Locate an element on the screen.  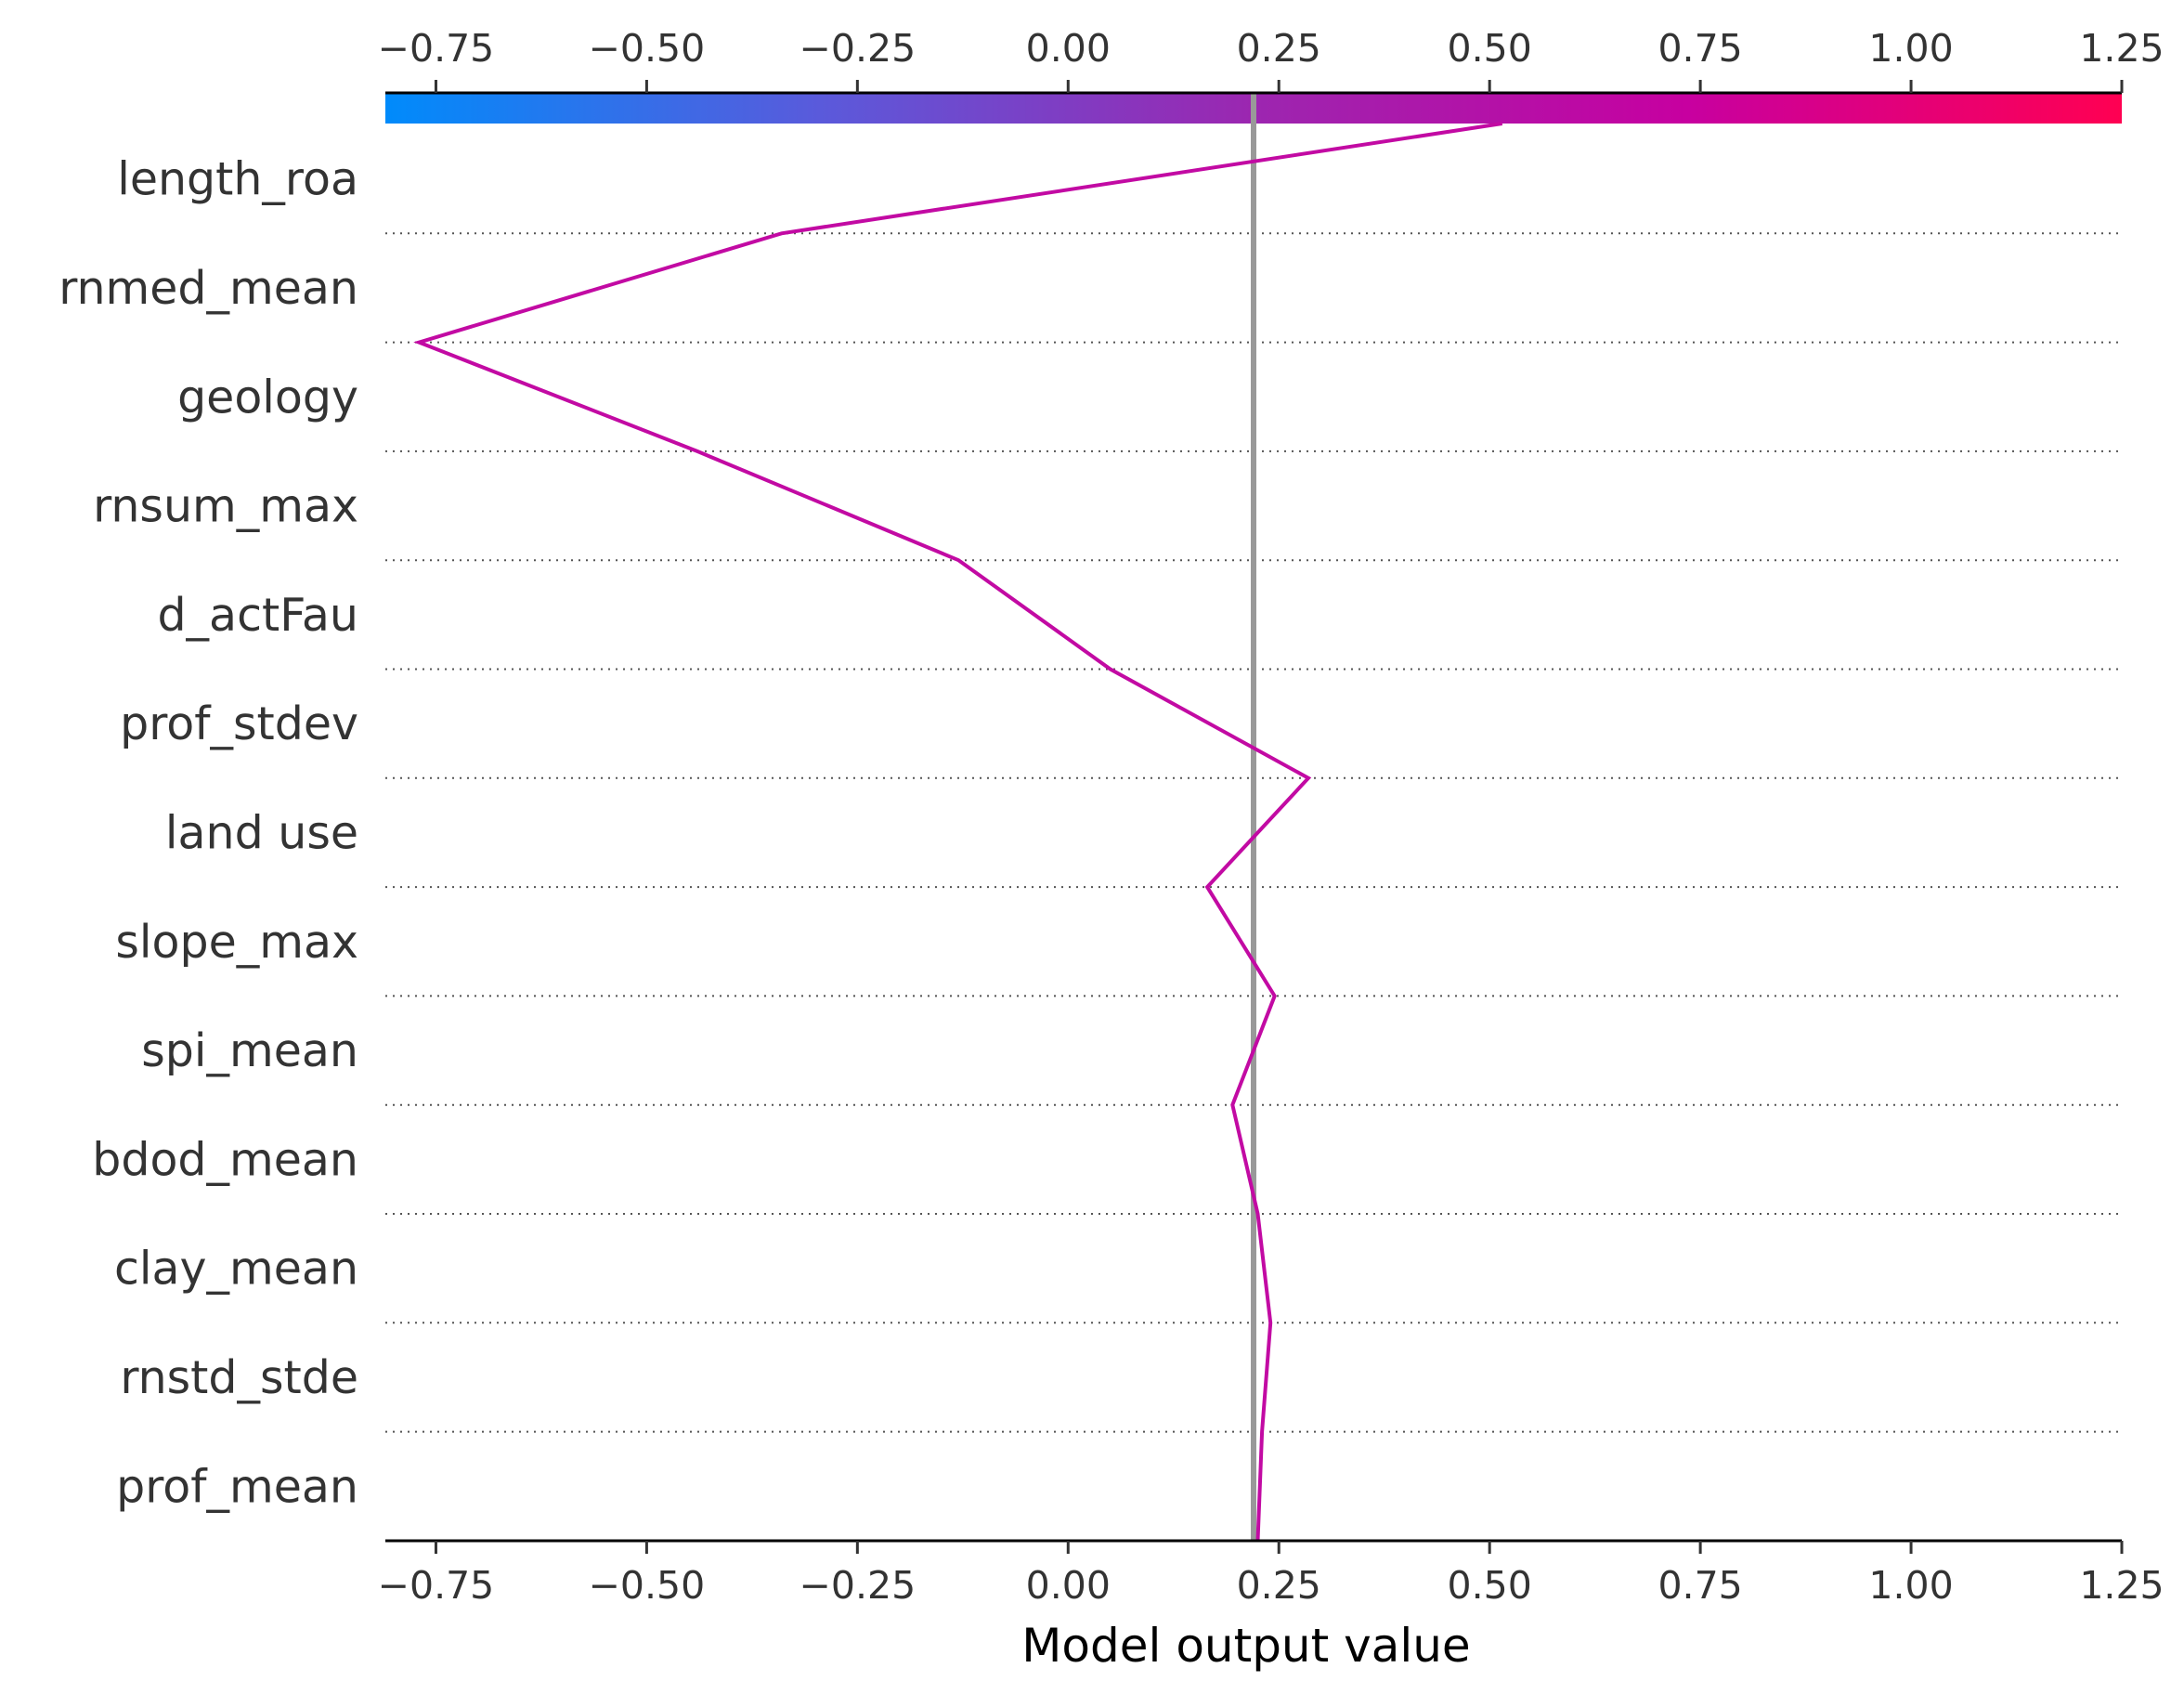
feature-label: rnmed_mean is located at coordinates (208, 288).